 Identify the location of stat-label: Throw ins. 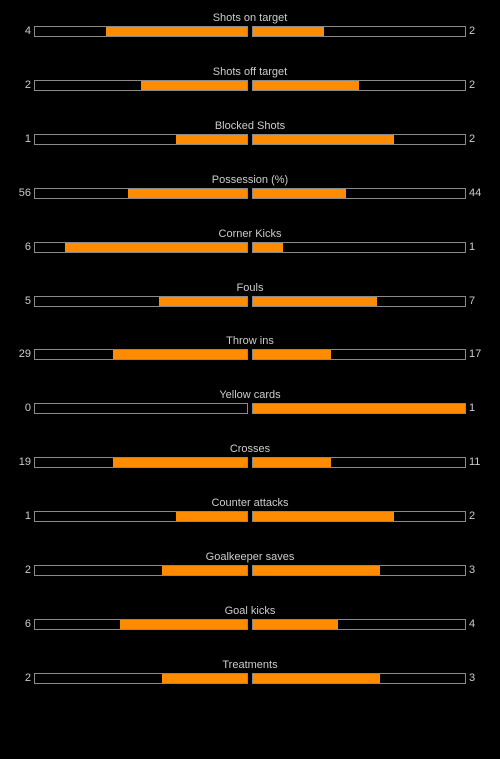
(250, 341).